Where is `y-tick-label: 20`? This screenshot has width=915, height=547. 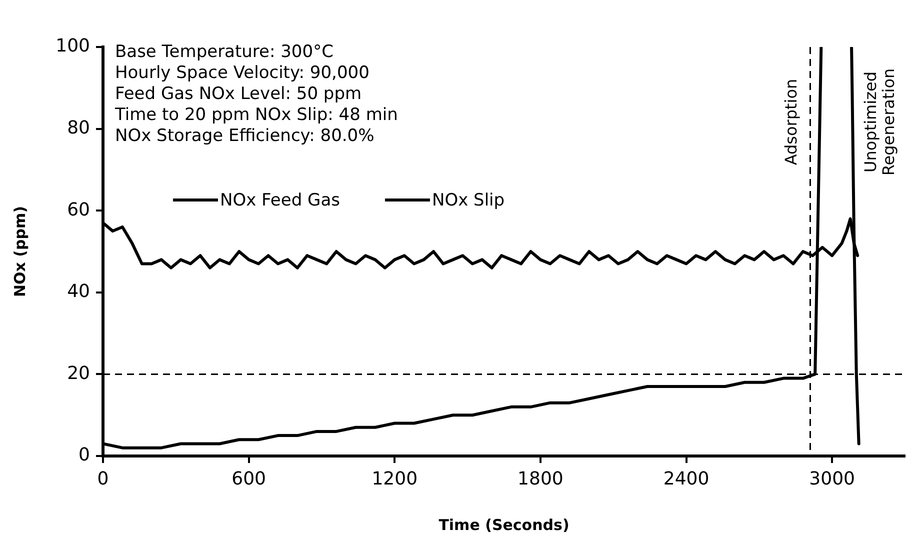 y-tick-label: 20 is located at coordinates (78, 373).